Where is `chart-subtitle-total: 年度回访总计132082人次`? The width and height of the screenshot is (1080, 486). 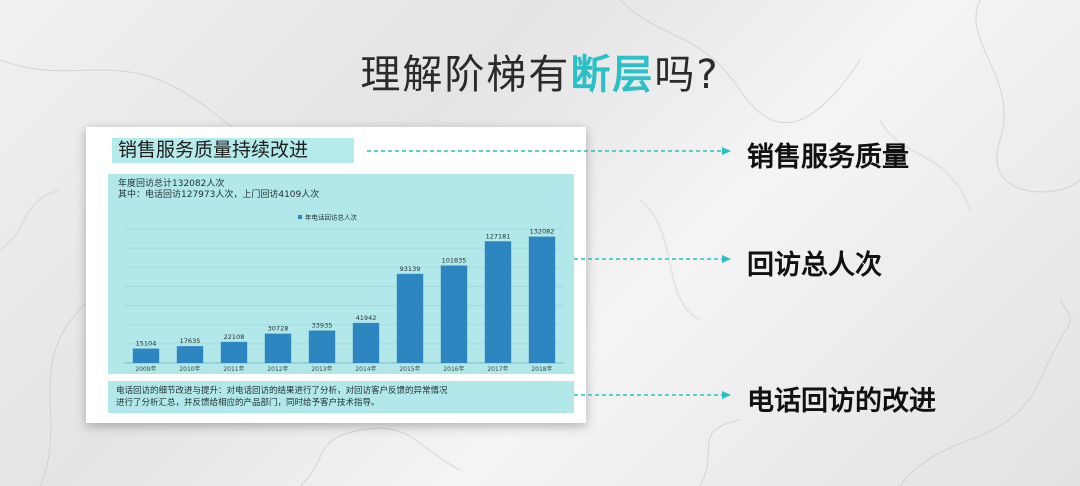
chart-subtitle-total: 年度回访总计132082人次 is located at coordinates (171, 184).